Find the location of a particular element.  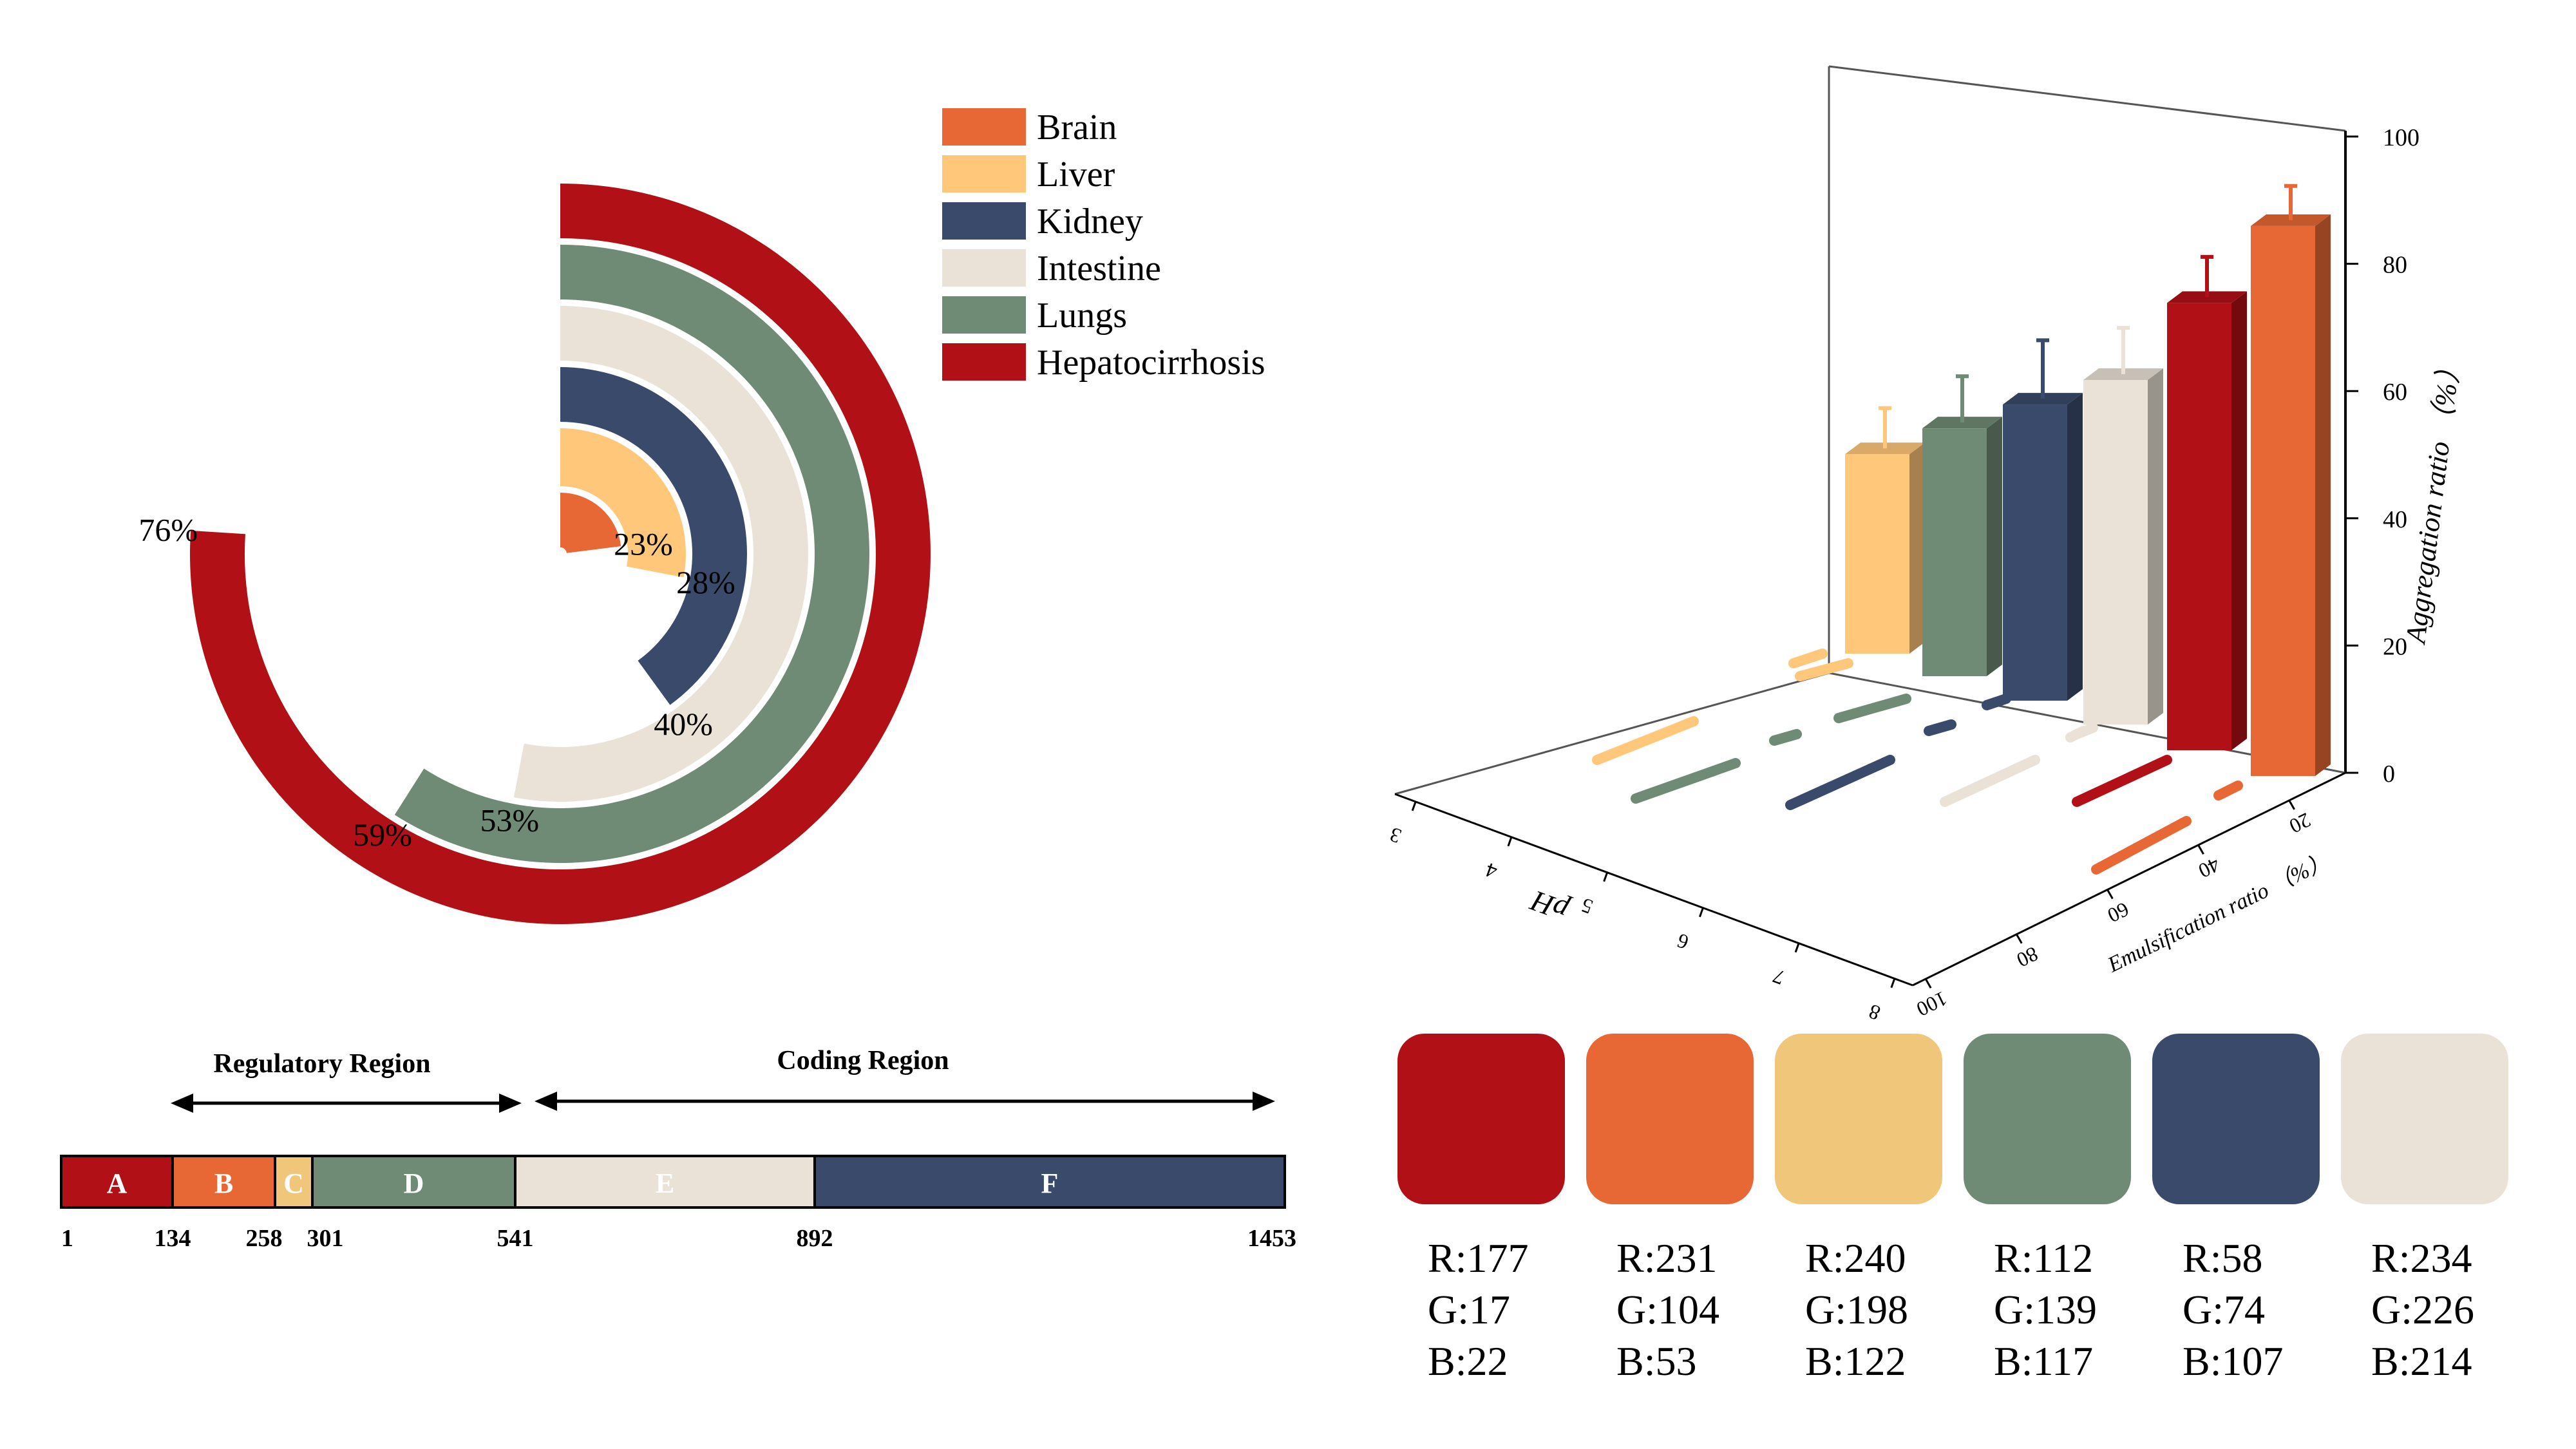

radial-bar-intestine is located at coordinates (661, 554).